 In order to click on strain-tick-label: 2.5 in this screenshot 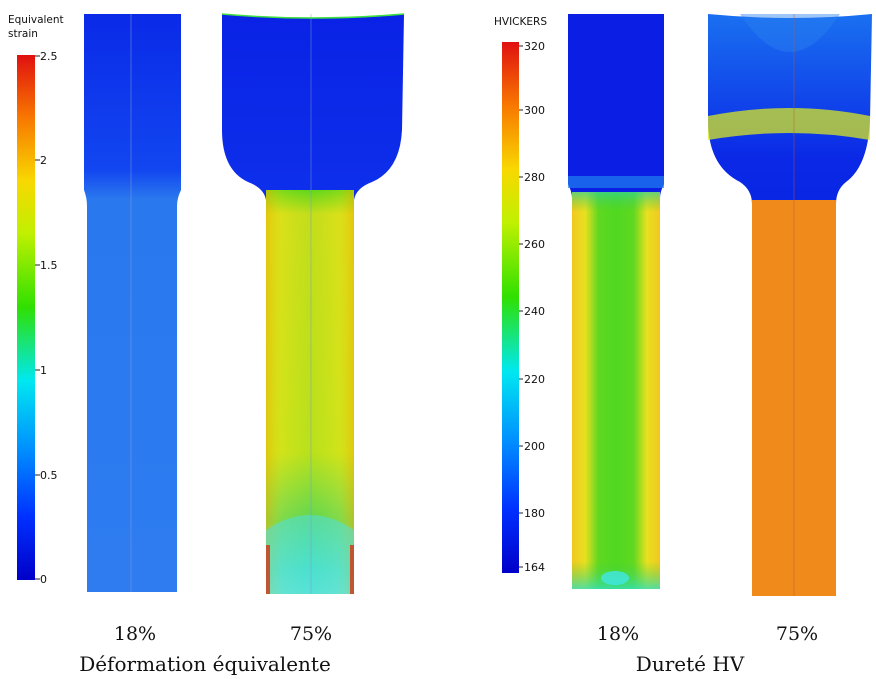, I will do `click(49, 56)`.